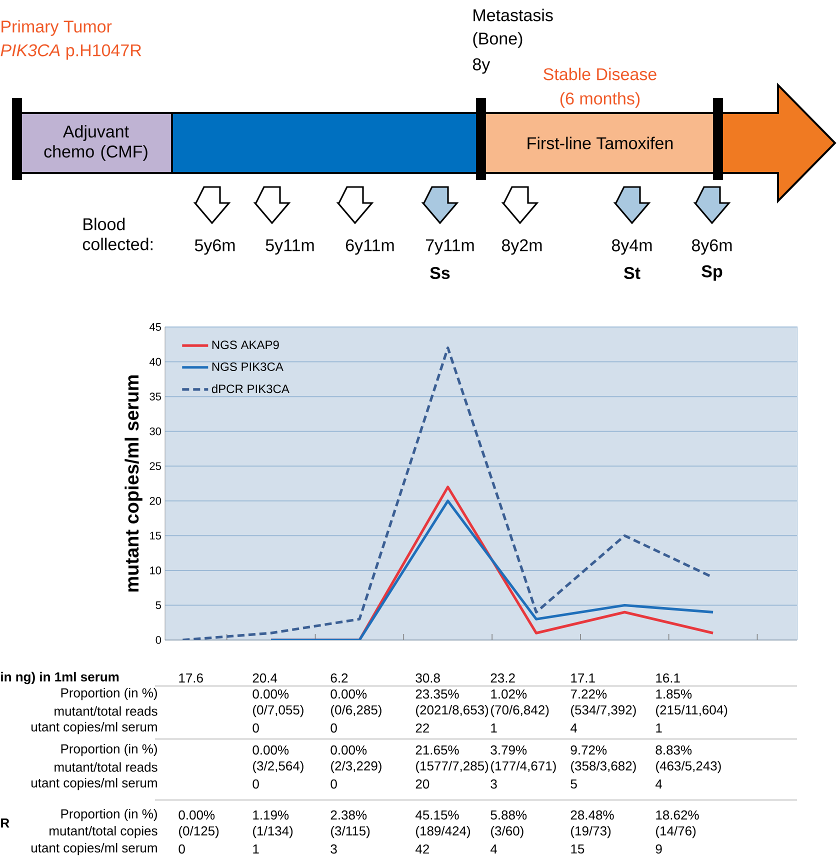  I want to click on text: (177/4,671), so click(523, 767).